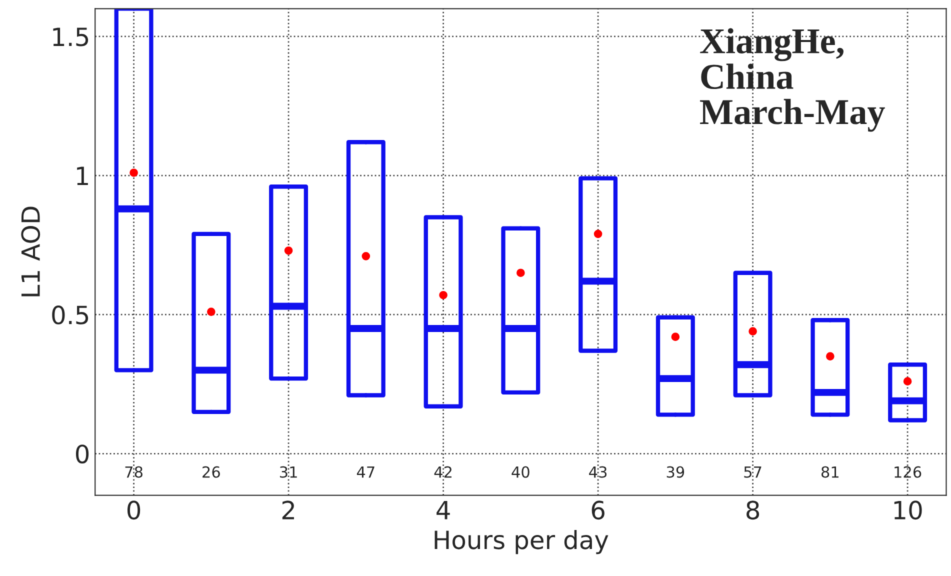 The image size is (951, 576). Describe the element at coordinates (30, 251) in the screenshot. I see `y-axis-title: L1 AOD` at that location.